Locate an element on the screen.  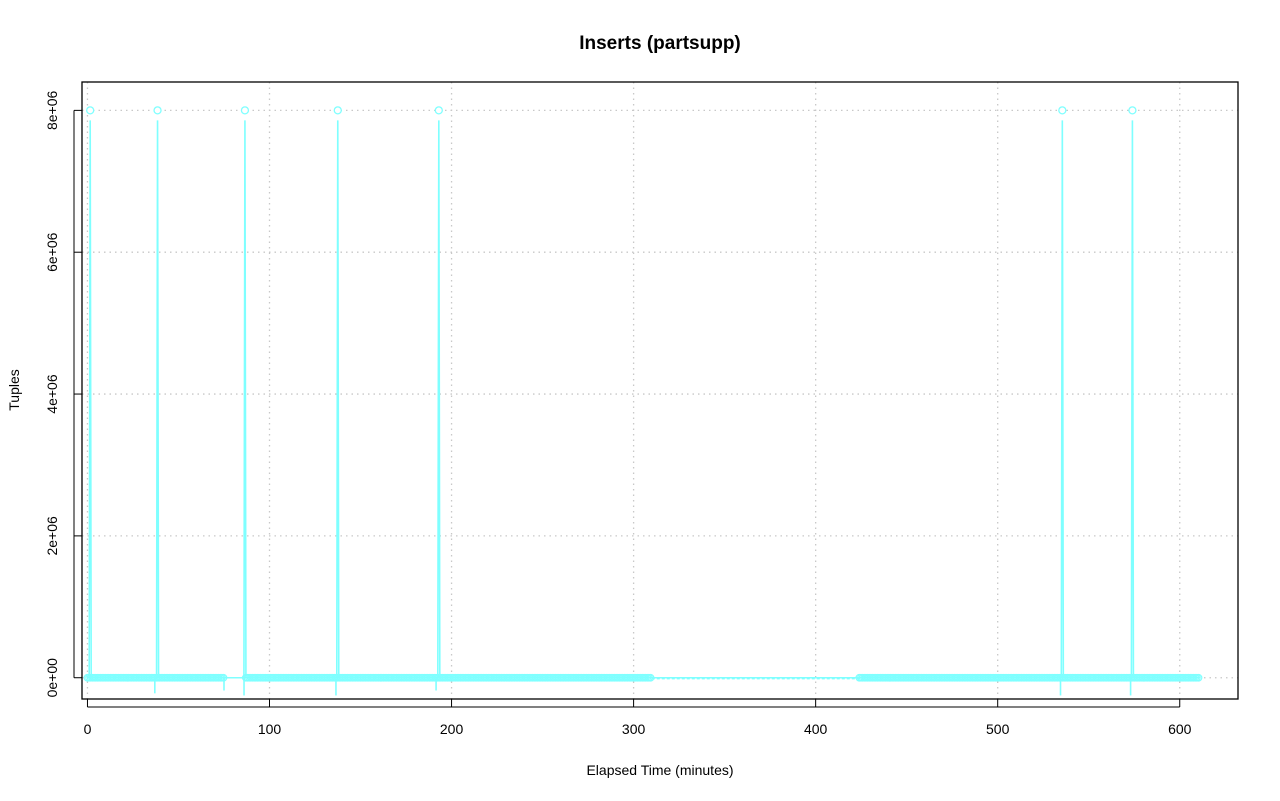
x-tick-label: 200 is located at coordinates (452, 729).